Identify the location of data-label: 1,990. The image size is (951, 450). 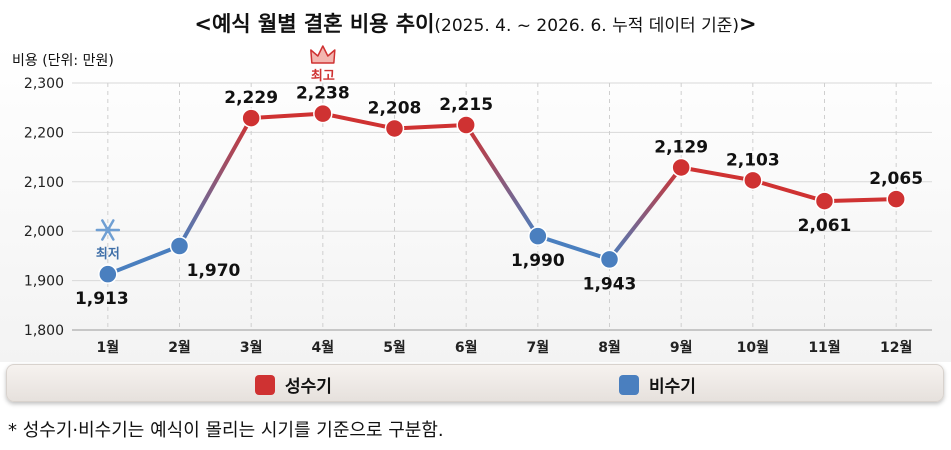
(538, 261).